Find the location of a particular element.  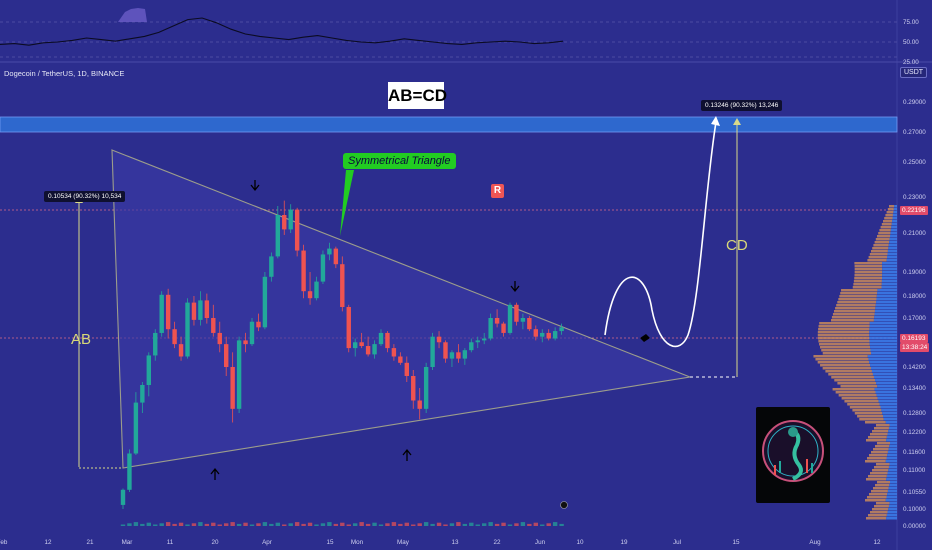

volume-profile is located at coordinates (855, 362).